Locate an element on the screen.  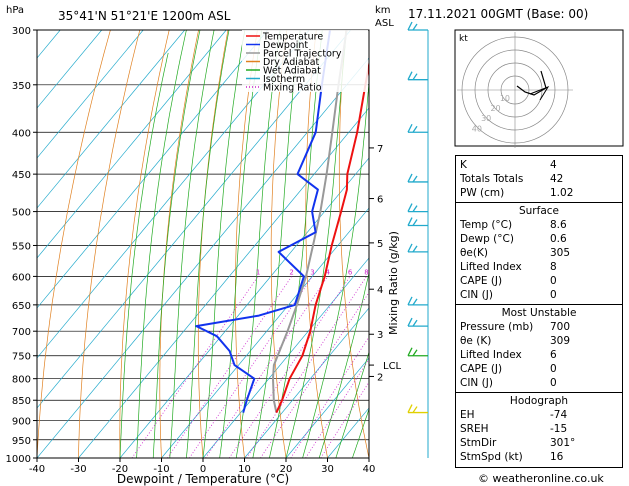
stats-label: PW (cm) is located at coordinates (482, 193).